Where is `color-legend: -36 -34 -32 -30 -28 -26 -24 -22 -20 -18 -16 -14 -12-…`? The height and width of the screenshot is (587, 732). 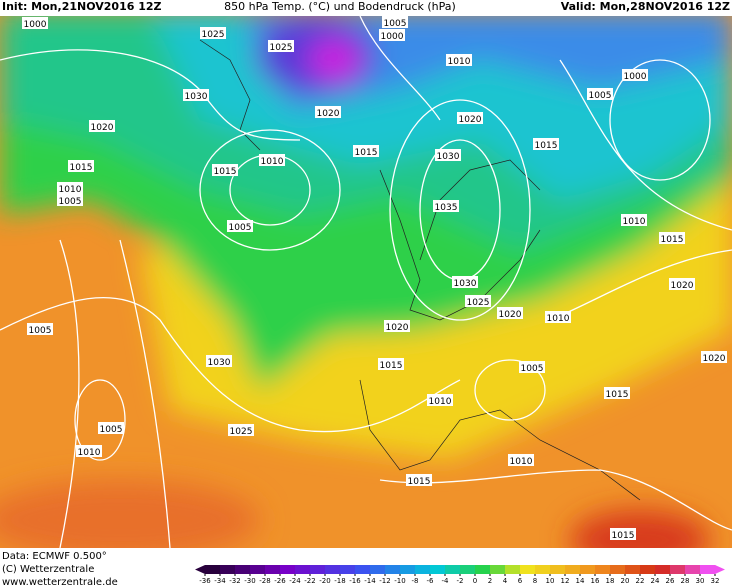 color-legend: -36 -34 -32 -30 -28 -26 -24 -22 -20 -18 -16 -14 -12-… is located at coordinates (460, 575).